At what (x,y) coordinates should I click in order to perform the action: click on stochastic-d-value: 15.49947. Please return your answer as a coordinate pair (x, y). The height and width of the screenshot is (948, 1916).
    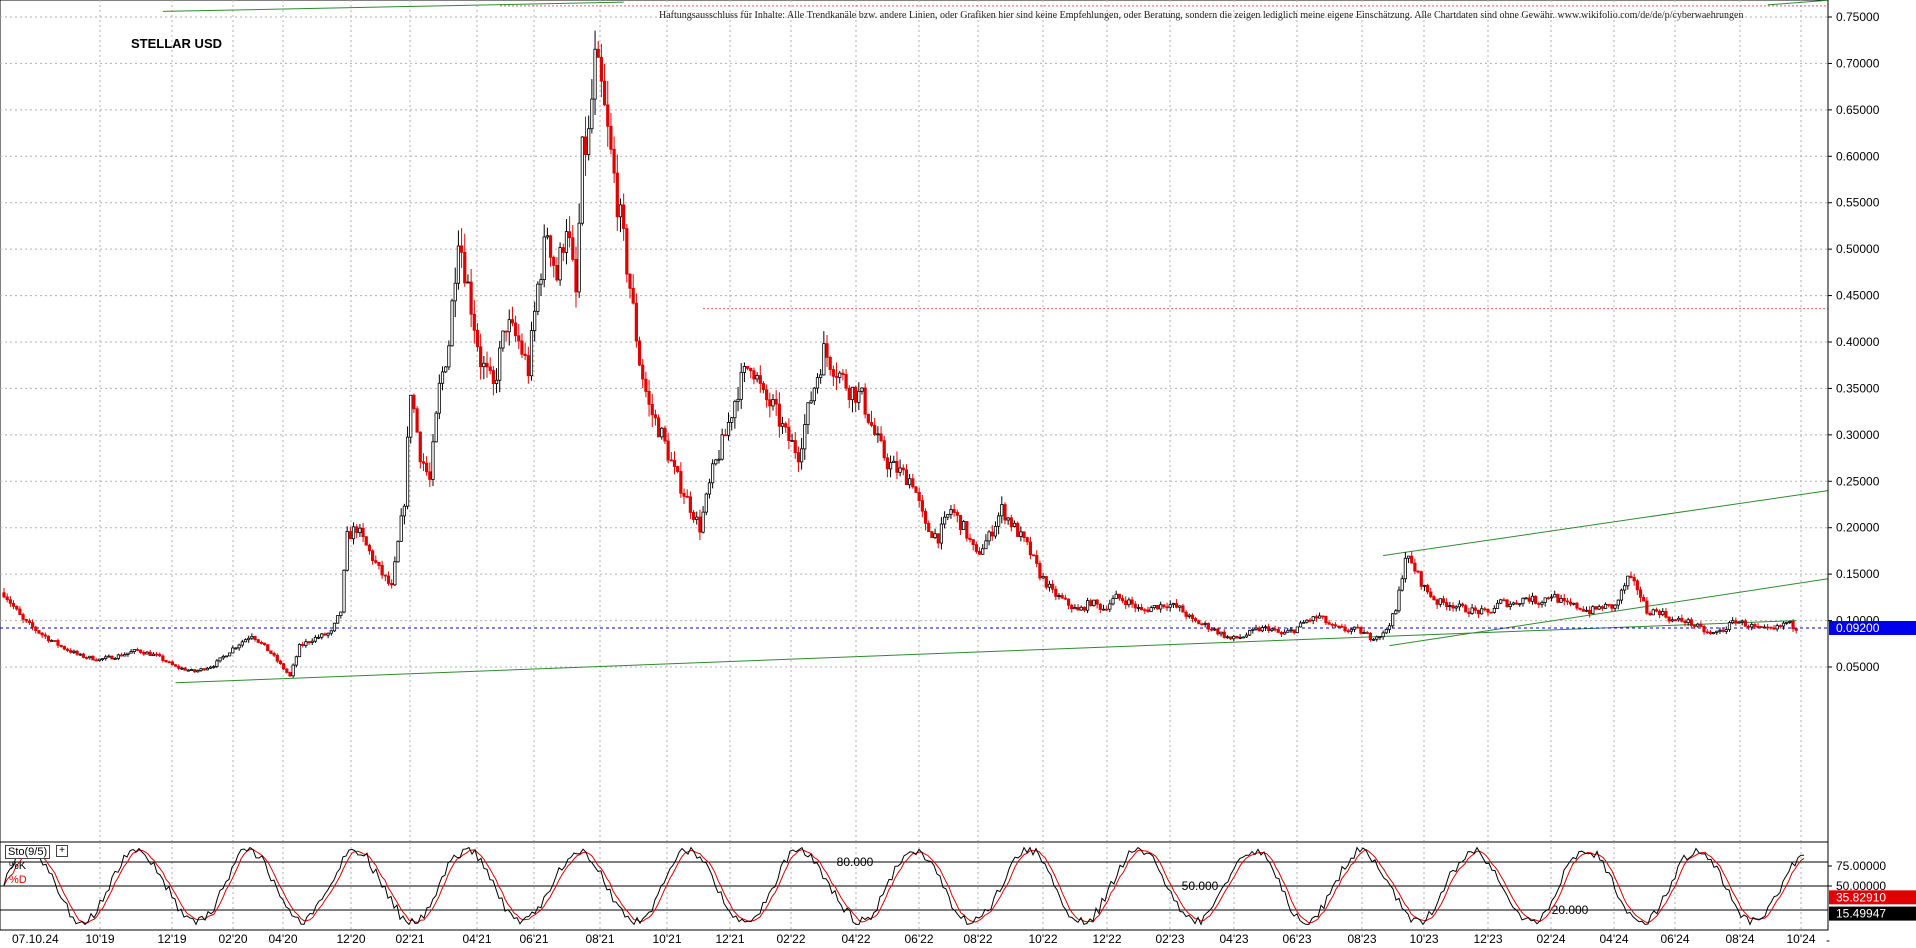
    Looking at the image, I should click on (1861, 914).